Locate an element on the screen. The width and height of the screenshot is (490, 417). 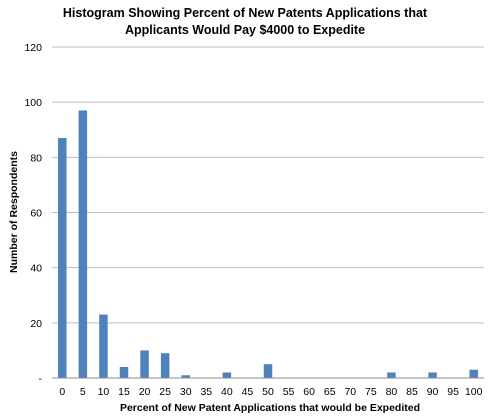
x-tick-label: 80 is located at coordinates (392, 392).